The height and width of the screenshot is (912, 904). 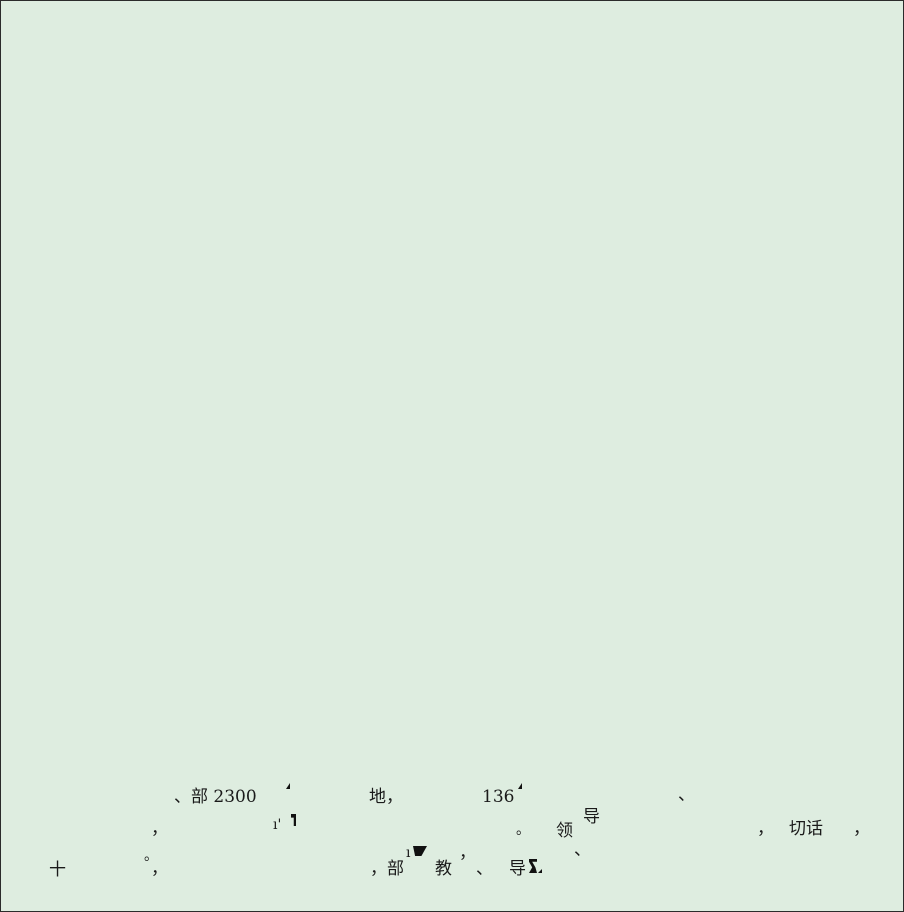 I want to click on text-fragment-qie-hua: 切话, so click(x=806, y=829).